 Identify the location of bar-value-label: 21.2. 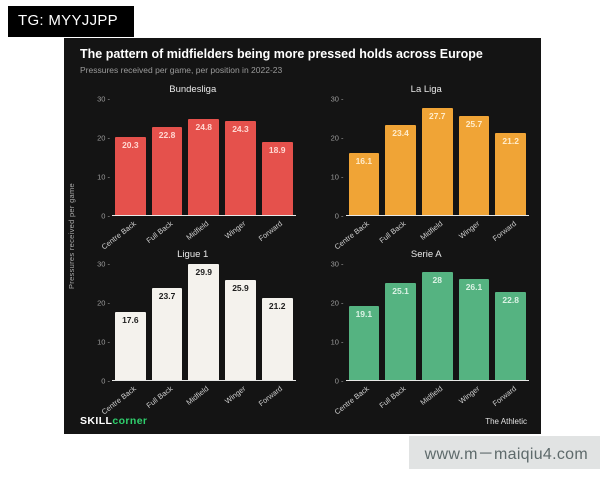
(277, 306).